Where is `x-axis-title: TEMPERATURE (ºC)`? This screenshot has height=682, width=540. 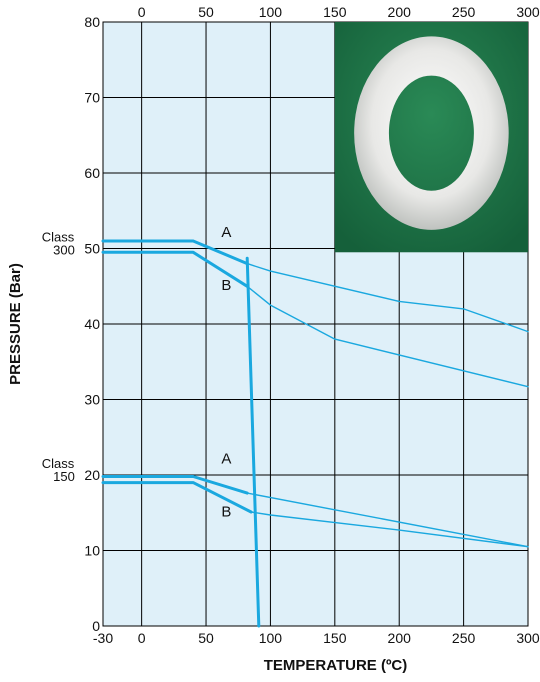
x-axis-title: TEMPERATURE (ºC) is located at coordinates (336, 665).